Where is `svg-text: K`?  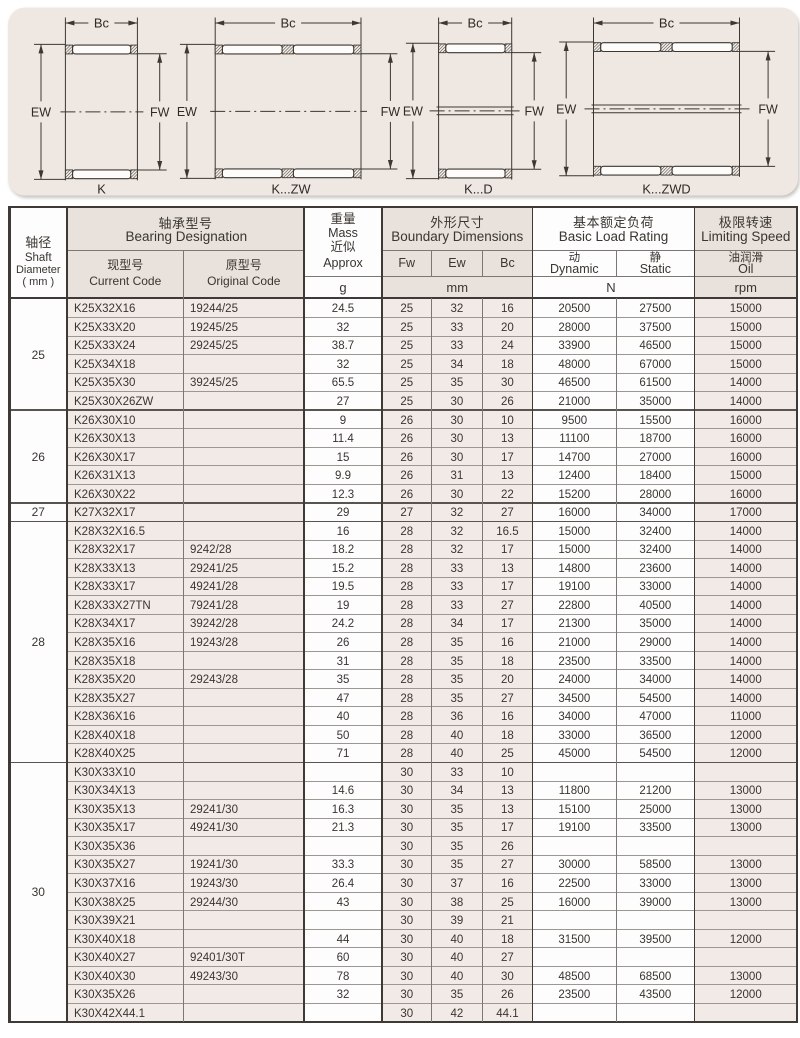 svg-text: K is located at coordinates (101, 189).